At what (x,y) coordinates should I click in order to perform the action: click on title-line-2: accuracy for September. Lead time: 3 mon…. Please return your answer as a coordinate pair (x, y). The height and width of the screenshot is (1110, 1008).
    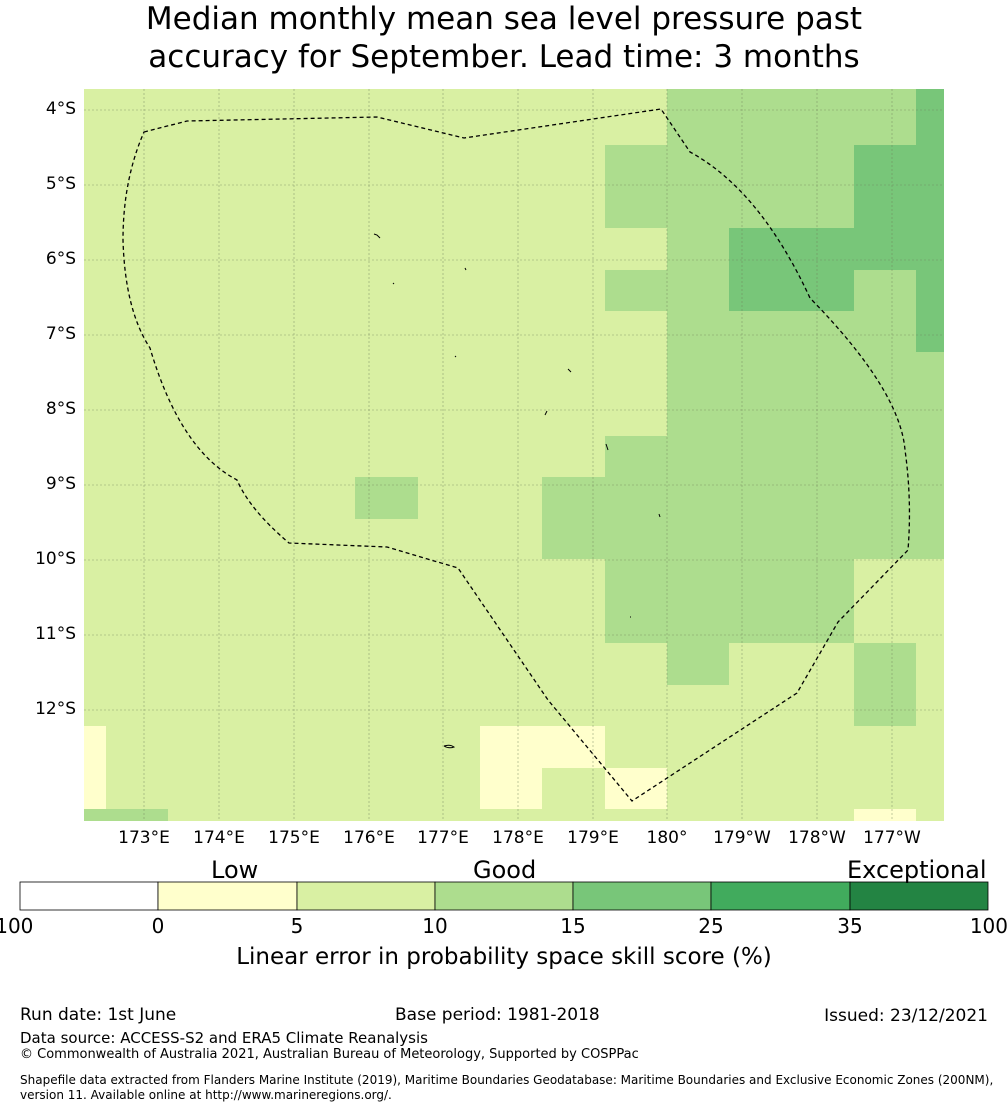
    Looking at the image, I should click on (504, 57).